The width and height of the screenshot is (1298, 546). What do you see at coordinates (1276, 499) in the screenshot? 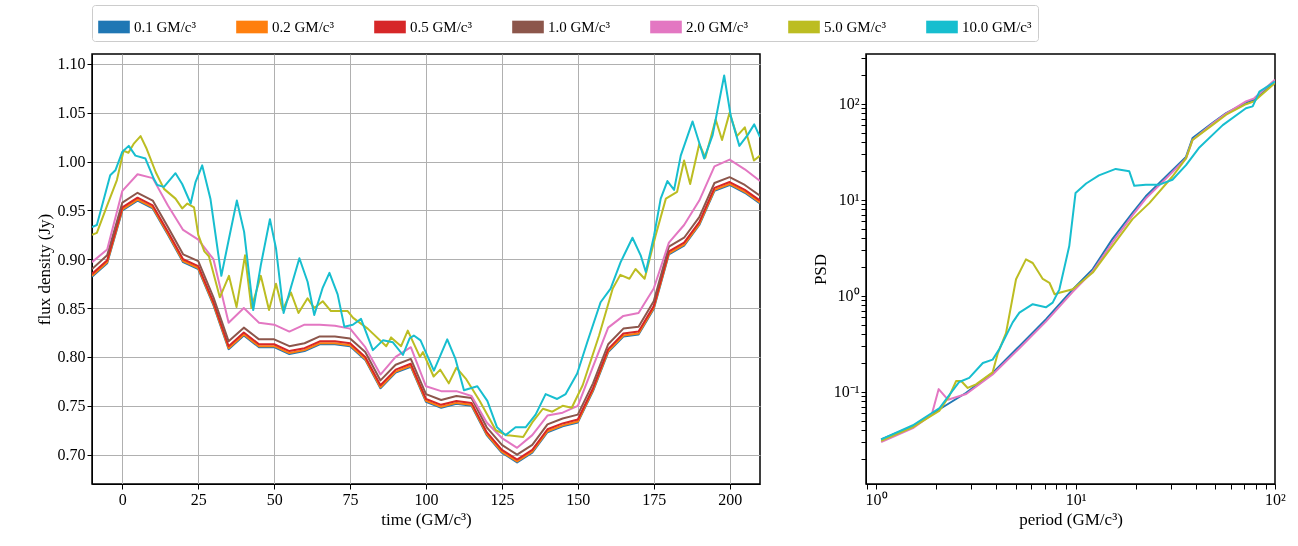
I see `x-tick-label: 10²` at bounding box center [1276, 499].